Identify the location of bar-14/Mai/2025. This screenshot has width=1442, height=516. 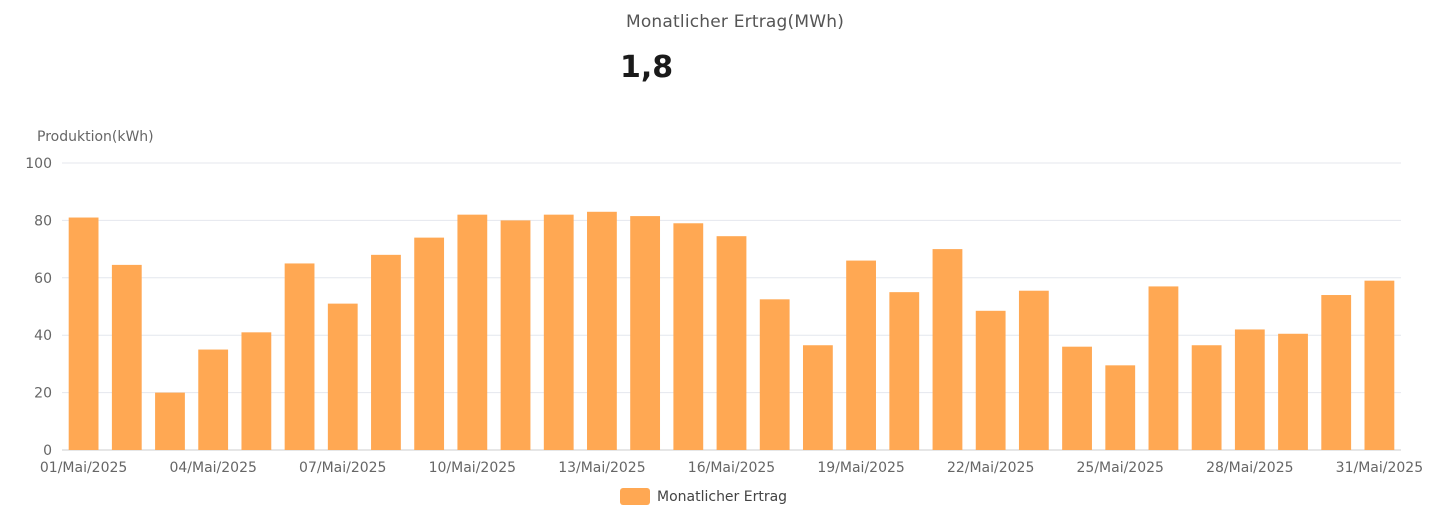
(645, 333).